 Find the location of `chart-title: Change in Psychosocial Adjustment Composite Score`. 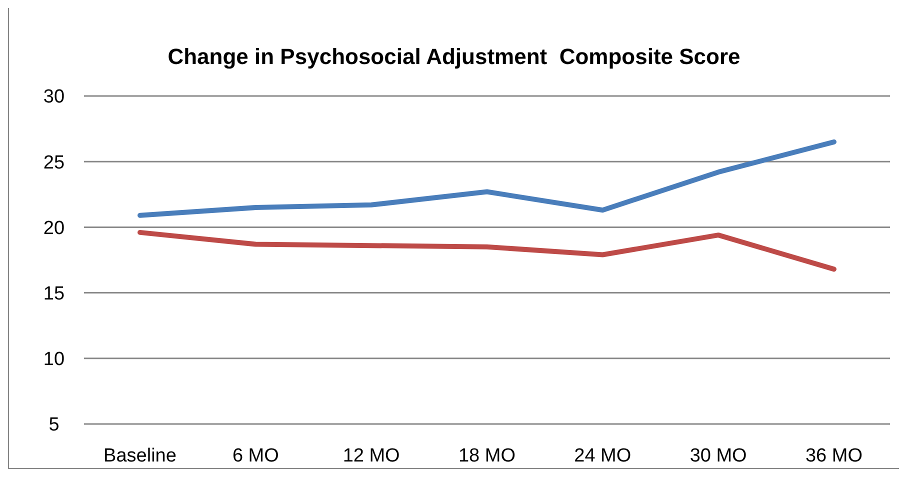

chart-title: Change in Psychosocial Adjustment Composite Score is located at coordinates (454, 57).